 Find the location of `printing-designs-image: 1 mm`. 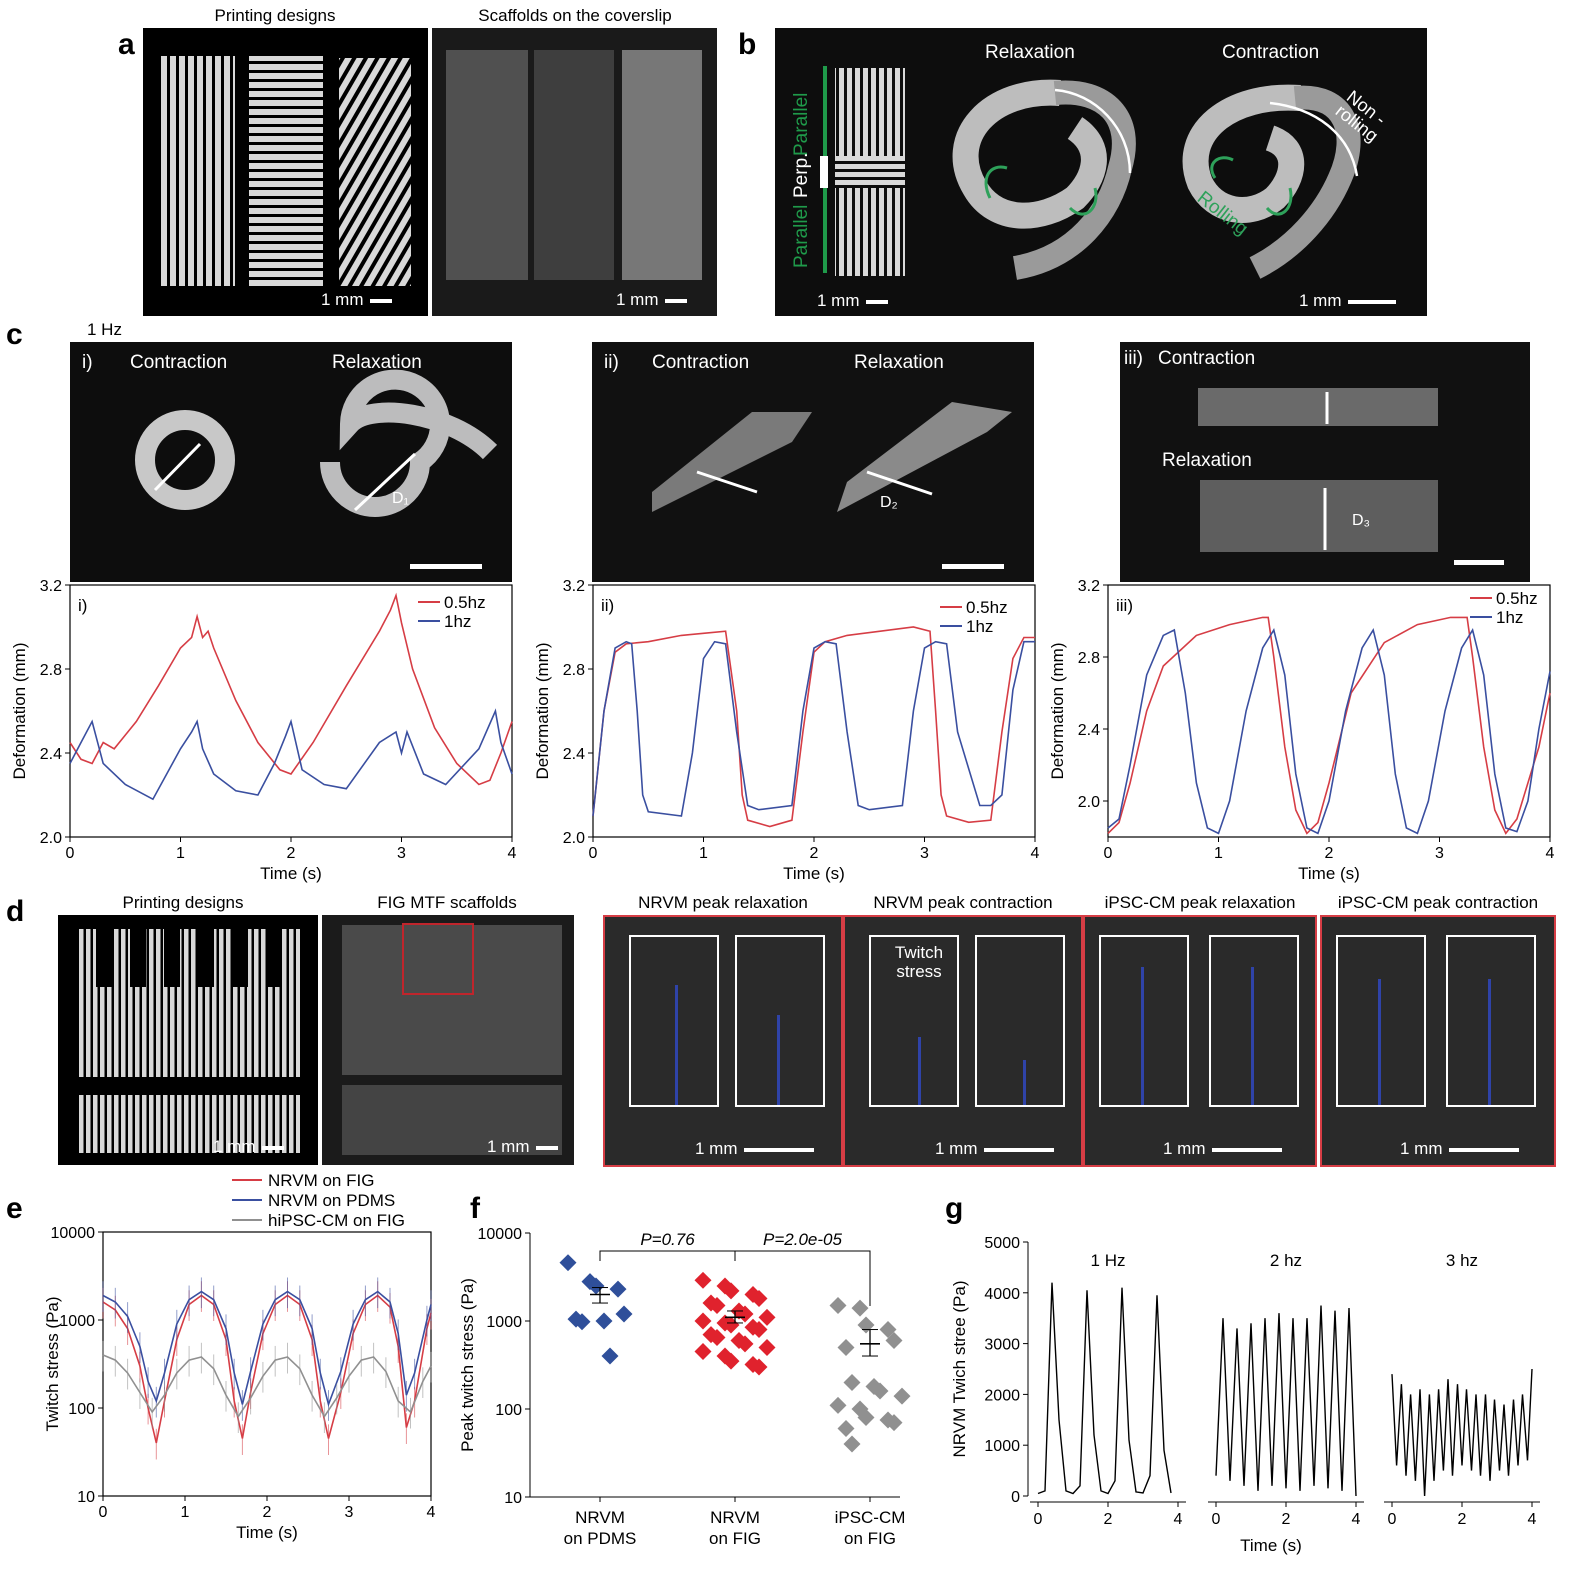

printing-designs-image: 1 mm is located at coordinates (285, 172).